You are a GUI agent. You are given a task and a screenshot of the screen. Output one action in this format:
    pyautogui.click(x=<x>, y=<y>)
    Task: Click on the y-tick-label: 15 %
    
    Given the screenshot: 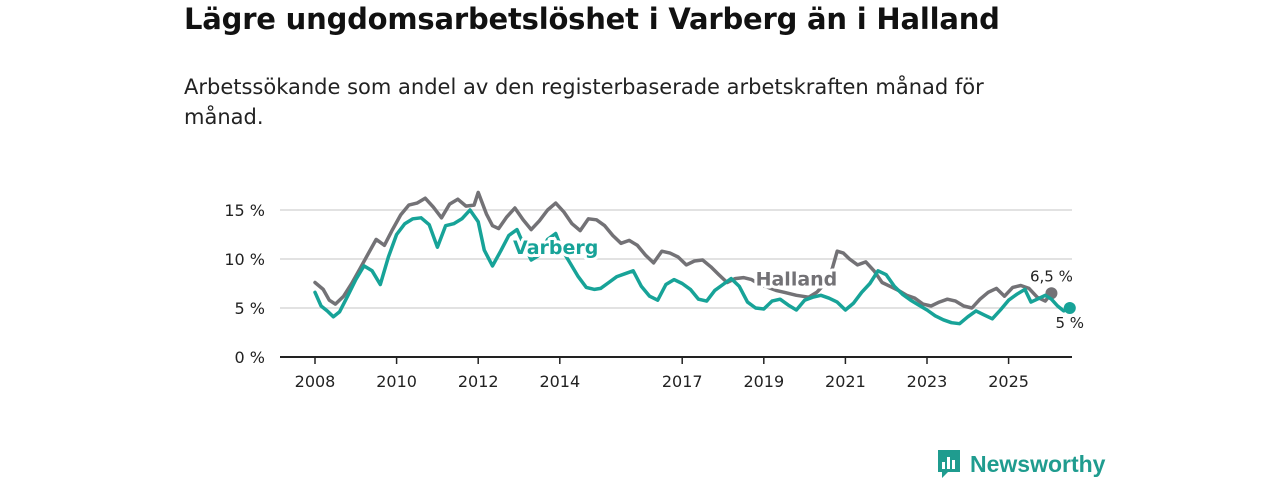 What is the action you would take?
    pyautogui.click(x=244, y=210)
    